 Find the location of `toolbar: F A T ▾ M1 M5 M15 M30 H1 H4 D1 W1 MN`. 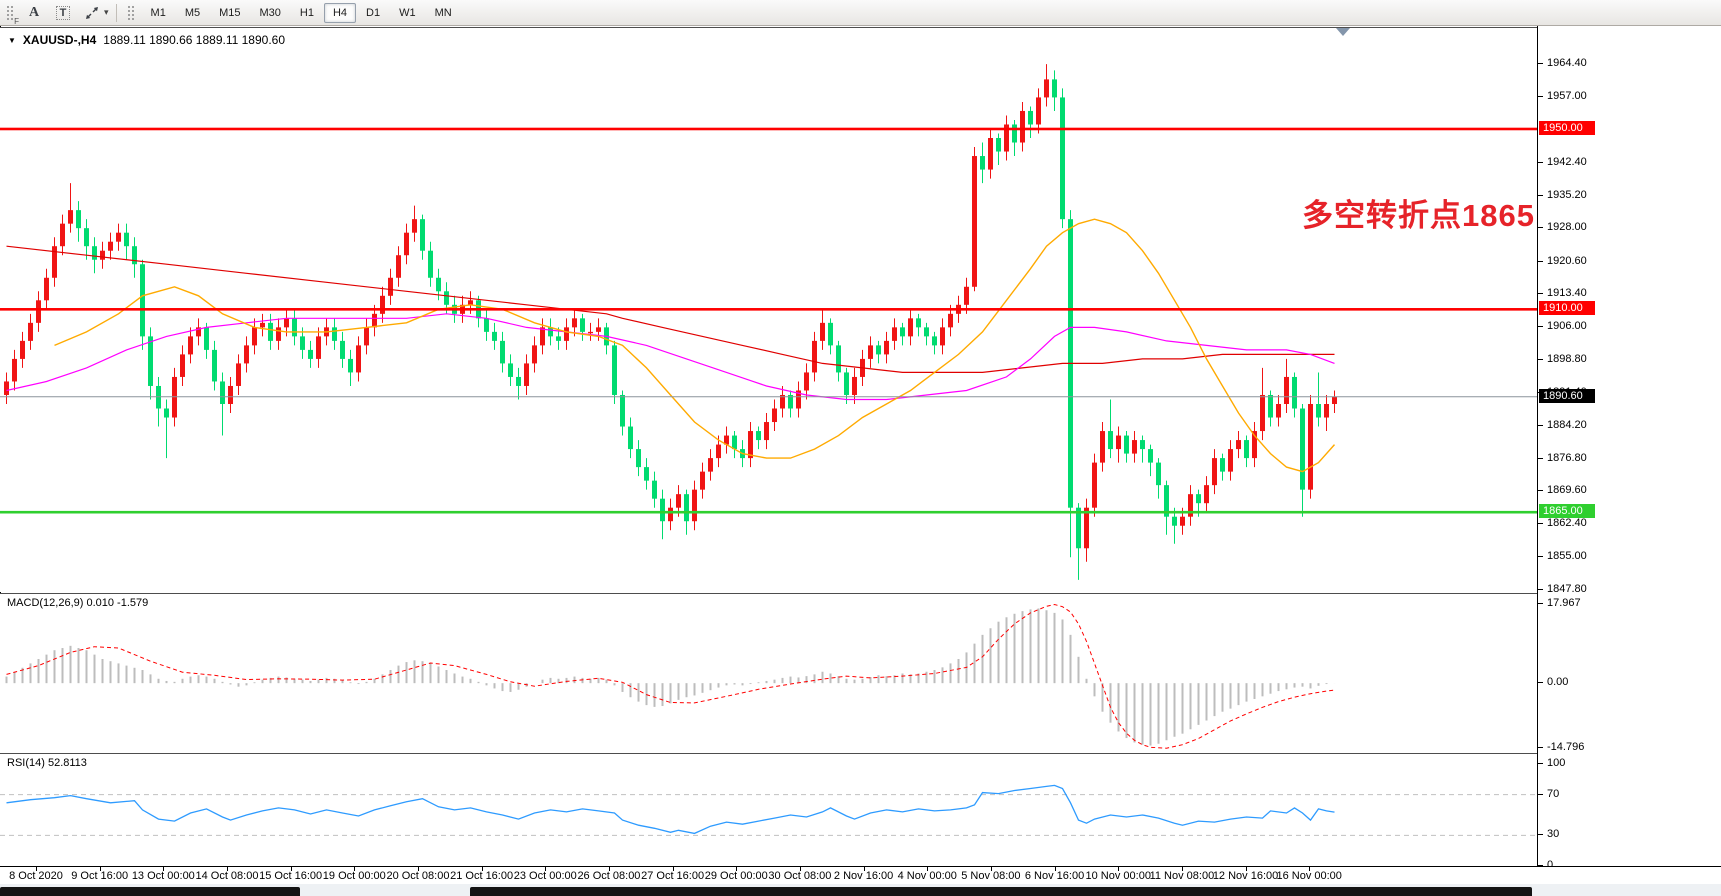

toolbar: F A T ▾ M1 M5 M15 M30 H1 H4 D1 W1 MN is located at coordinates (860, 13).